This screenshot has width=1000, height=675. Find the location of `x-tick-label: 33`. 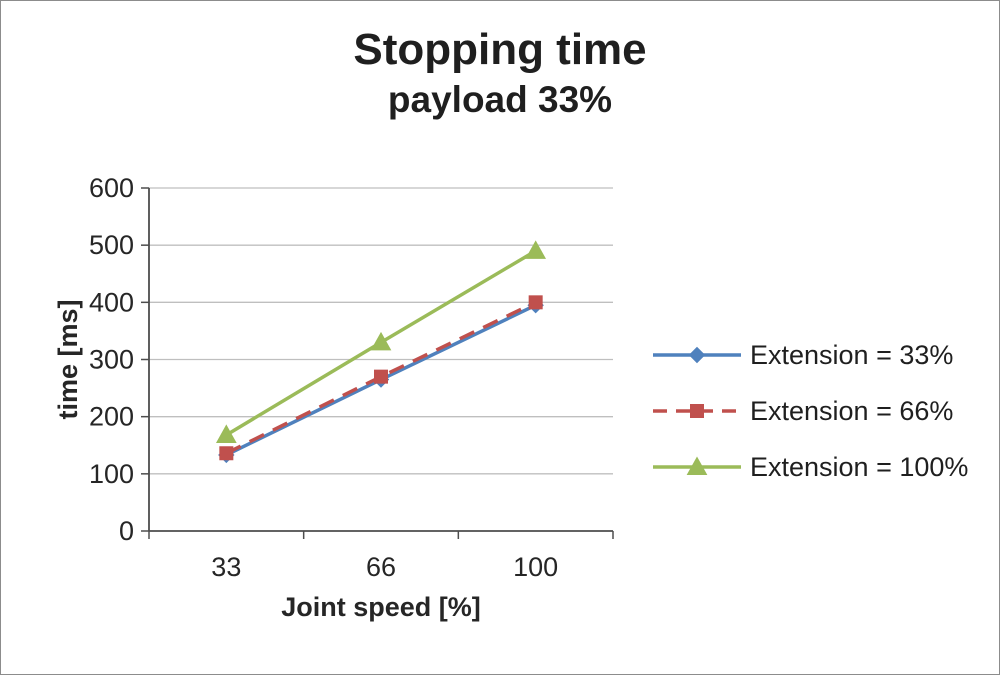

x-tick-label: 33 is located at coordinates (226, 567).